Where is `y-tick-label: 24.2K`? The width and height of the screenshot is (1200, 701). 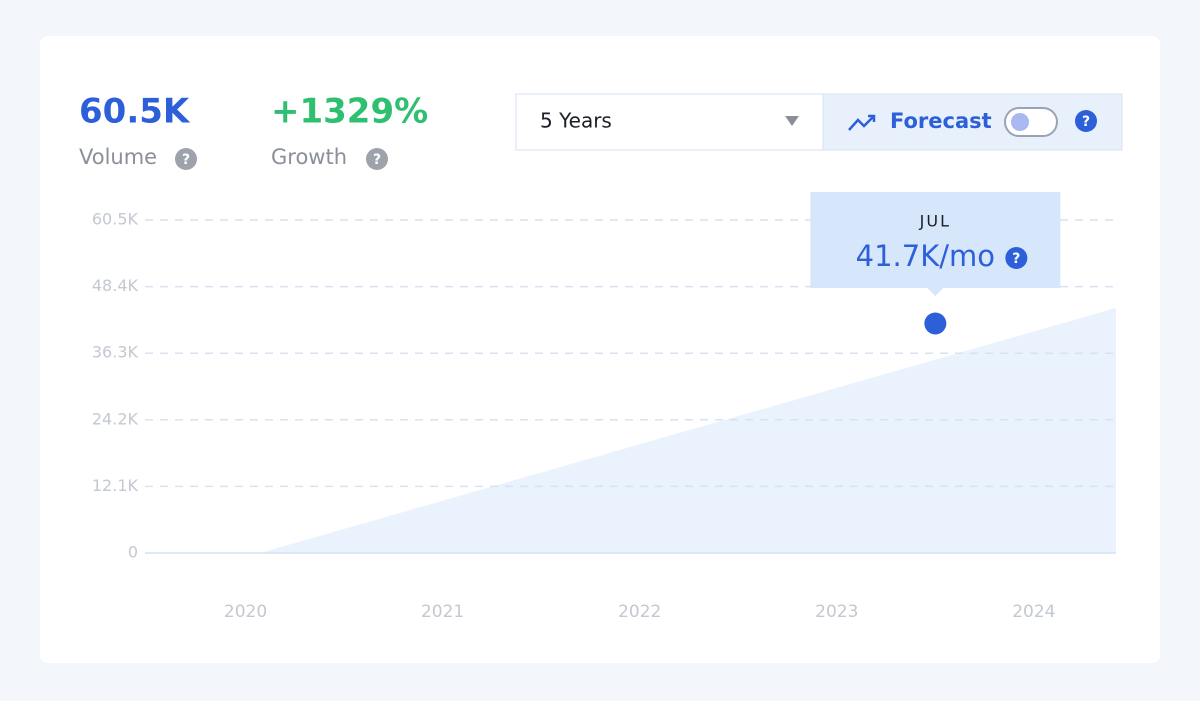 y-tick-label: 24.2K is located at coordinates (115, 418).